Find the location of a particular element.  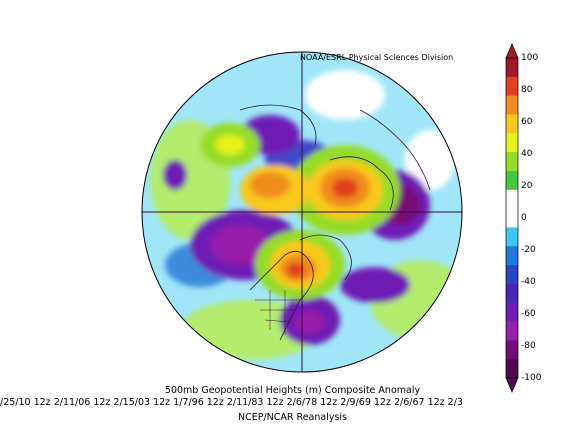

colorbar-tick-label: 0 is located at coordinates (524, 218).